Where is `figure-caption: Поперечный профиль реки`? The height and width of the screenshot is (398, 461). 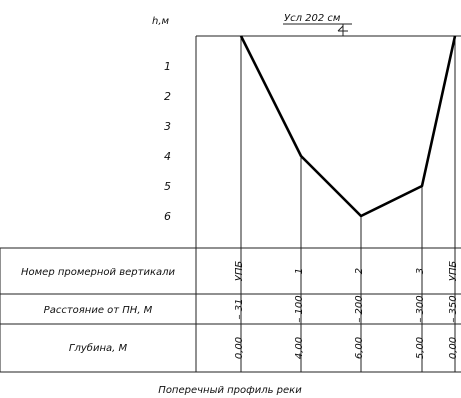
figure-caption: Поперечный профиль реки is located at coordinates (230, 390).